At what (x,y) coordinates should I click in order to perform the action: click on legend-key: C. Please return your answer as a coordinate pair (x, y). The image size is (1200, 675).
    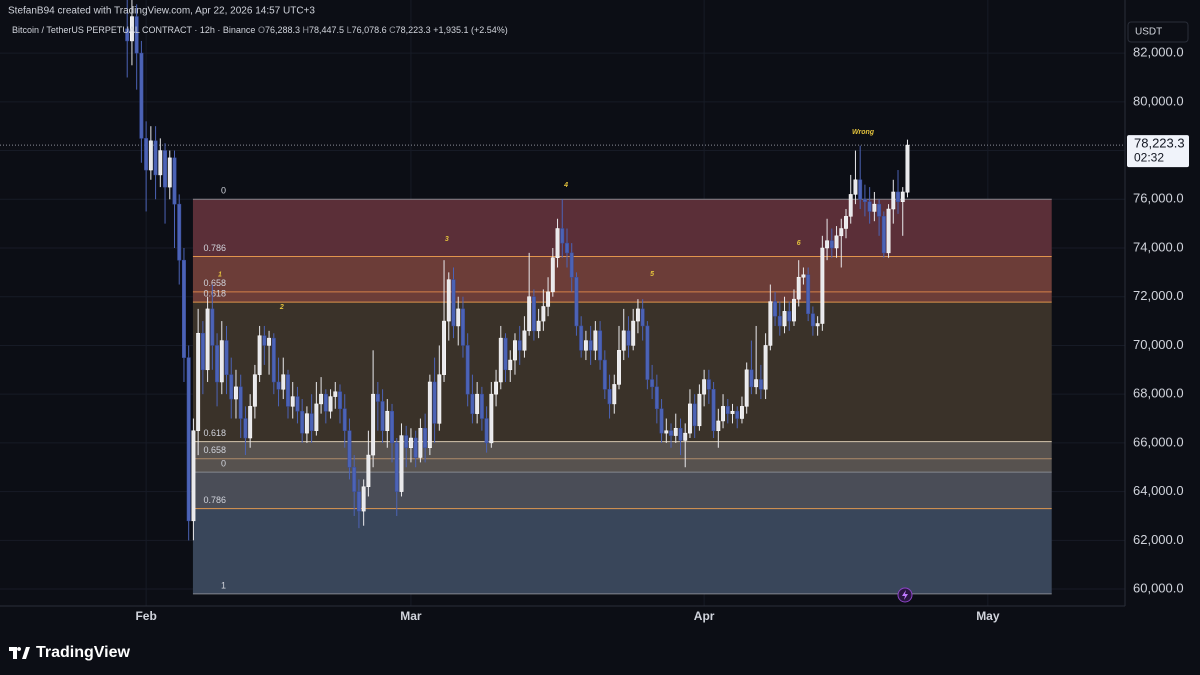
    Looking at the image, I should click on (392, 30).